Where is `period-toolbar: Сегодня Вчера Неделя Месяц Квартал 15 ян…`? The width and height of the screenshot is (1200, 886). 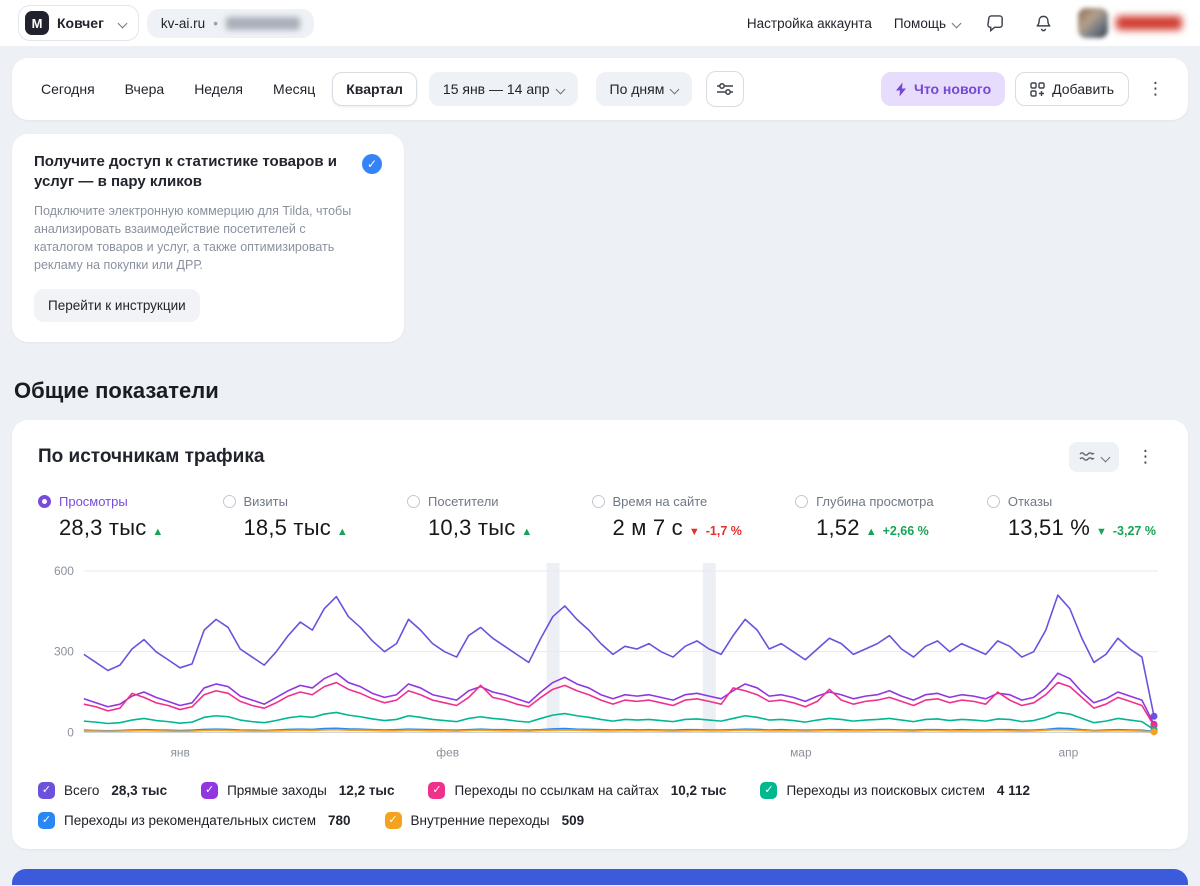 period-toolbar: Сегодня Вчера Неделя Месяц Квартал 15 ян… is located at coordinates (600, 89).